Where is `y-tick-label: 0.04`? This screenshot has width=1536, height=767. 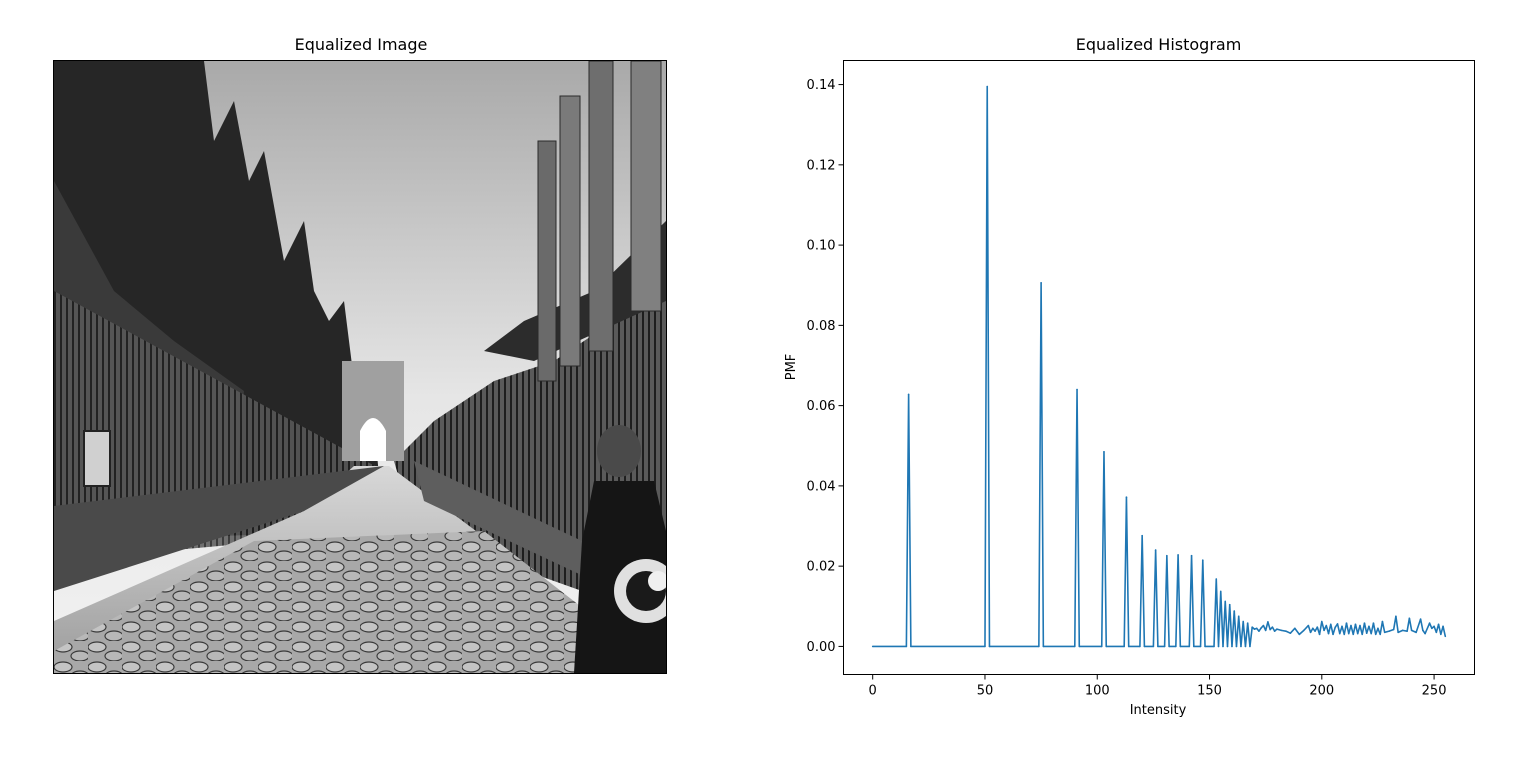 y-tick-label: 0.04 is located at coordinates (821, 486).